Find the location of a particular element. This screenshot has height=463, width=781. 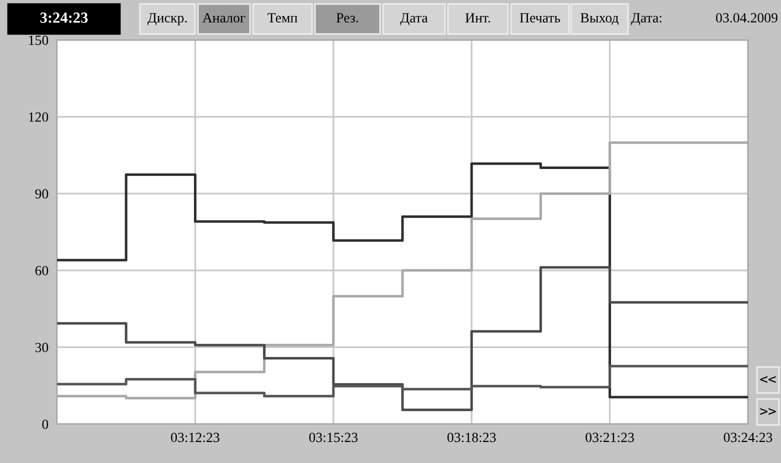

y-tick-label: 150 is located at coordinates (38, 40).